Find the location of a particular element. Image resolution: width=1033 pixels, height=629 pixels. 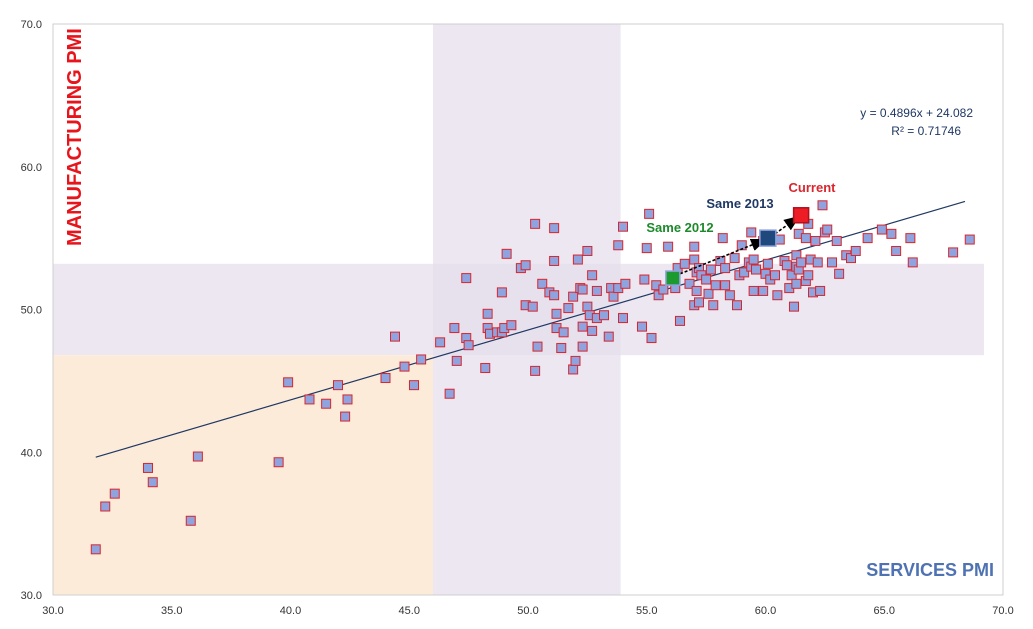

highlight-layer is located at coordinates (737, 246).